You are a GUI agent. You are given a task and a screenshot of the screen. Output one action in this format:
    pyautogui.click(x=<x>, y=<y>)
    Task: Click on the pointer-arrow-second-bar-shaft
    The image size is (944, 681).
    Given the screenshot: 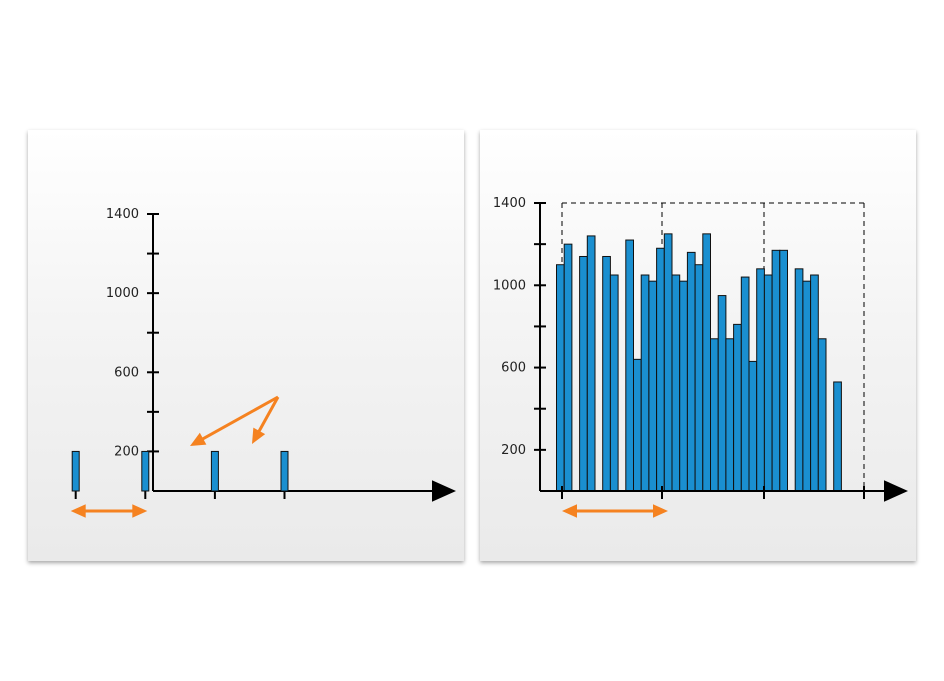 What is the action you would take?
    pyautogui.click(x=268, y=415)
    